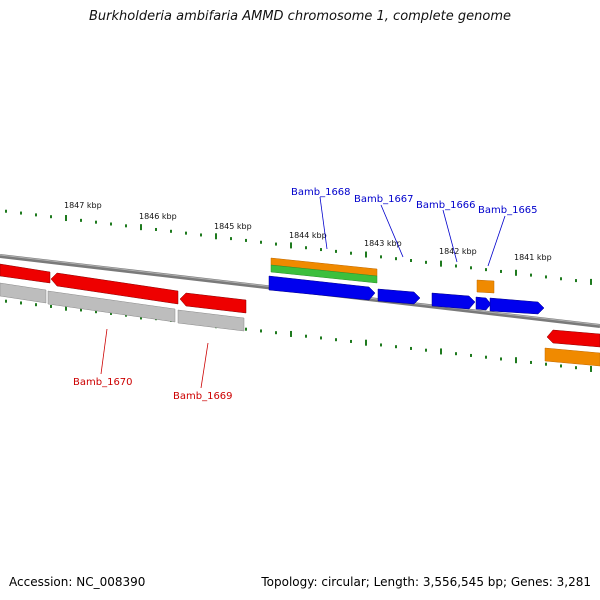 The width and height of the screenshot is (600, 600). I want to click on kbp-label: 1841 kbp, so click(533, 257).